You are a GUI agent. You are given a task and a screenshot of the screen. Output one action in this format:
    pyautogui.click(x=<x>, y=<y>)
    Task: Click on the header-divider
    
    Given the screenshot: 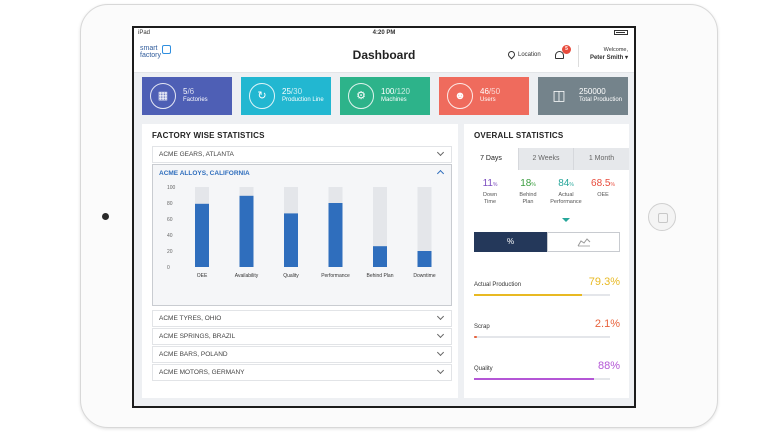 What is the action you would take?
    pyautogui.click(x=578, y=56)
    